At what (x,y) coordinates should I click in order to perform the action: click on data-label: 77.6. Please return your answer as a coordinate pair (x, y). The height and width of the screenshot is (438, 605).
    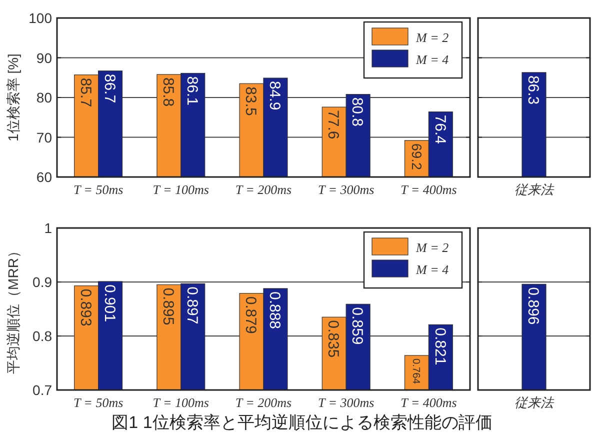
    Looking at the image, I should click on (333, 125).